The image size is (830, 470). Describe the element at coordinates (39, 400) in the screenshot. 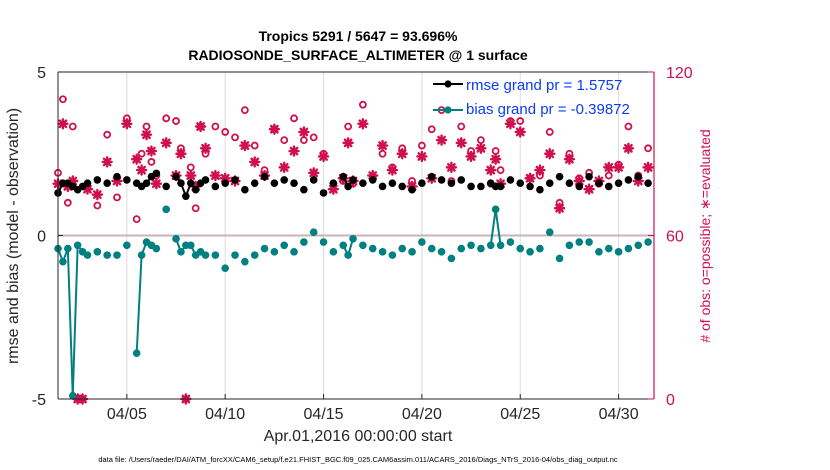

I see `y-tick-label: -5` at that location.